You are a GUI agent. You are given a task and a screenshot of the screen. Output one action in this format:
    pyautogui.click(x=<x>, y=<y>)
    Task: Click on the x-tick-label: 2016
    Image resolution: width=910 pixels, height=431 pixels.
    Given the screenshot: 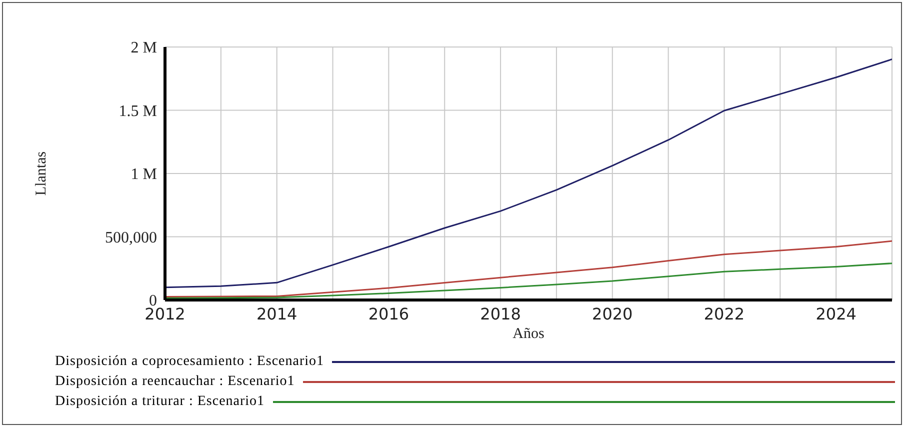 What is the action you would take?
    pyautogui.click(x=389, y=314)
    